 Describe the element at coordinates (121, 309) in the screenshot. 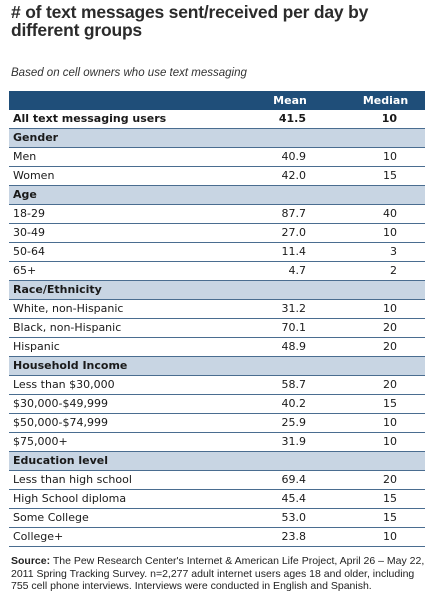

I see `row-label: White, non-Hispanic` at that location.